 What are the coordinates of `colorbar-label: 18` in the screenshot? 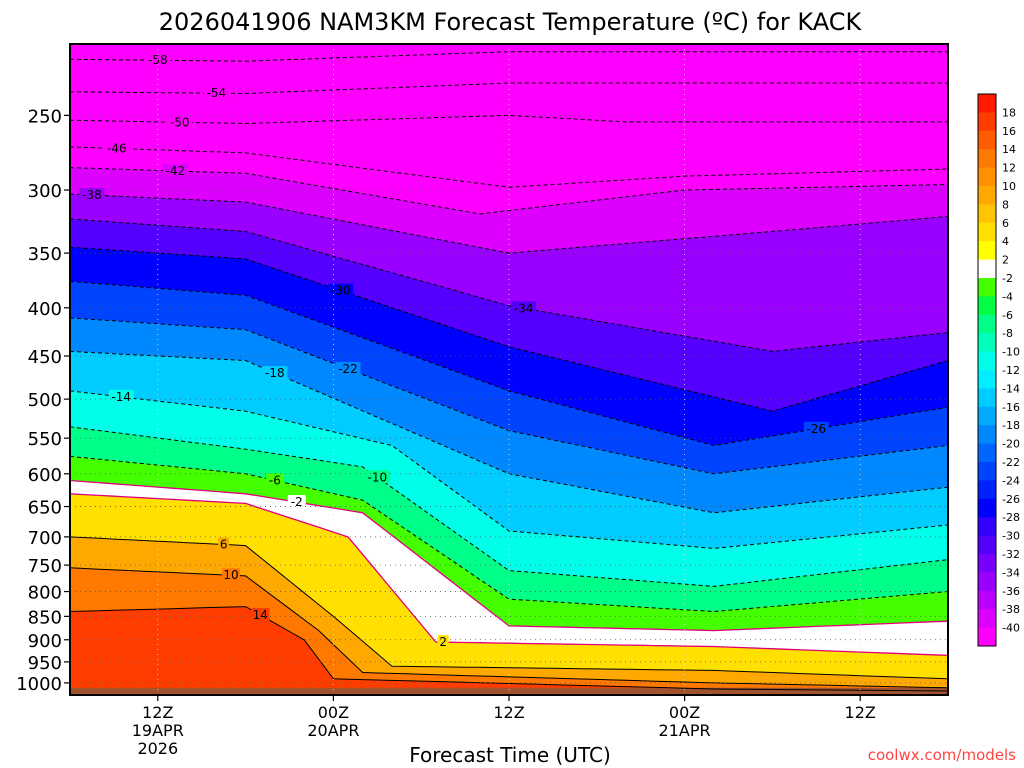 It's located at (1009, 112).